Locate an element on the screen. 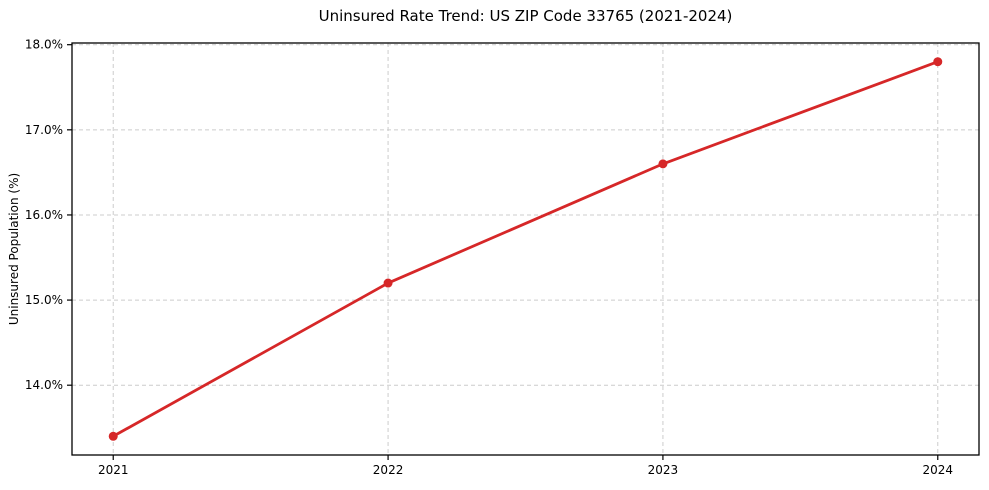 This screenshot has width=989, height=490. y-tick-label: 18.0% is located at coordinates (44, 45).